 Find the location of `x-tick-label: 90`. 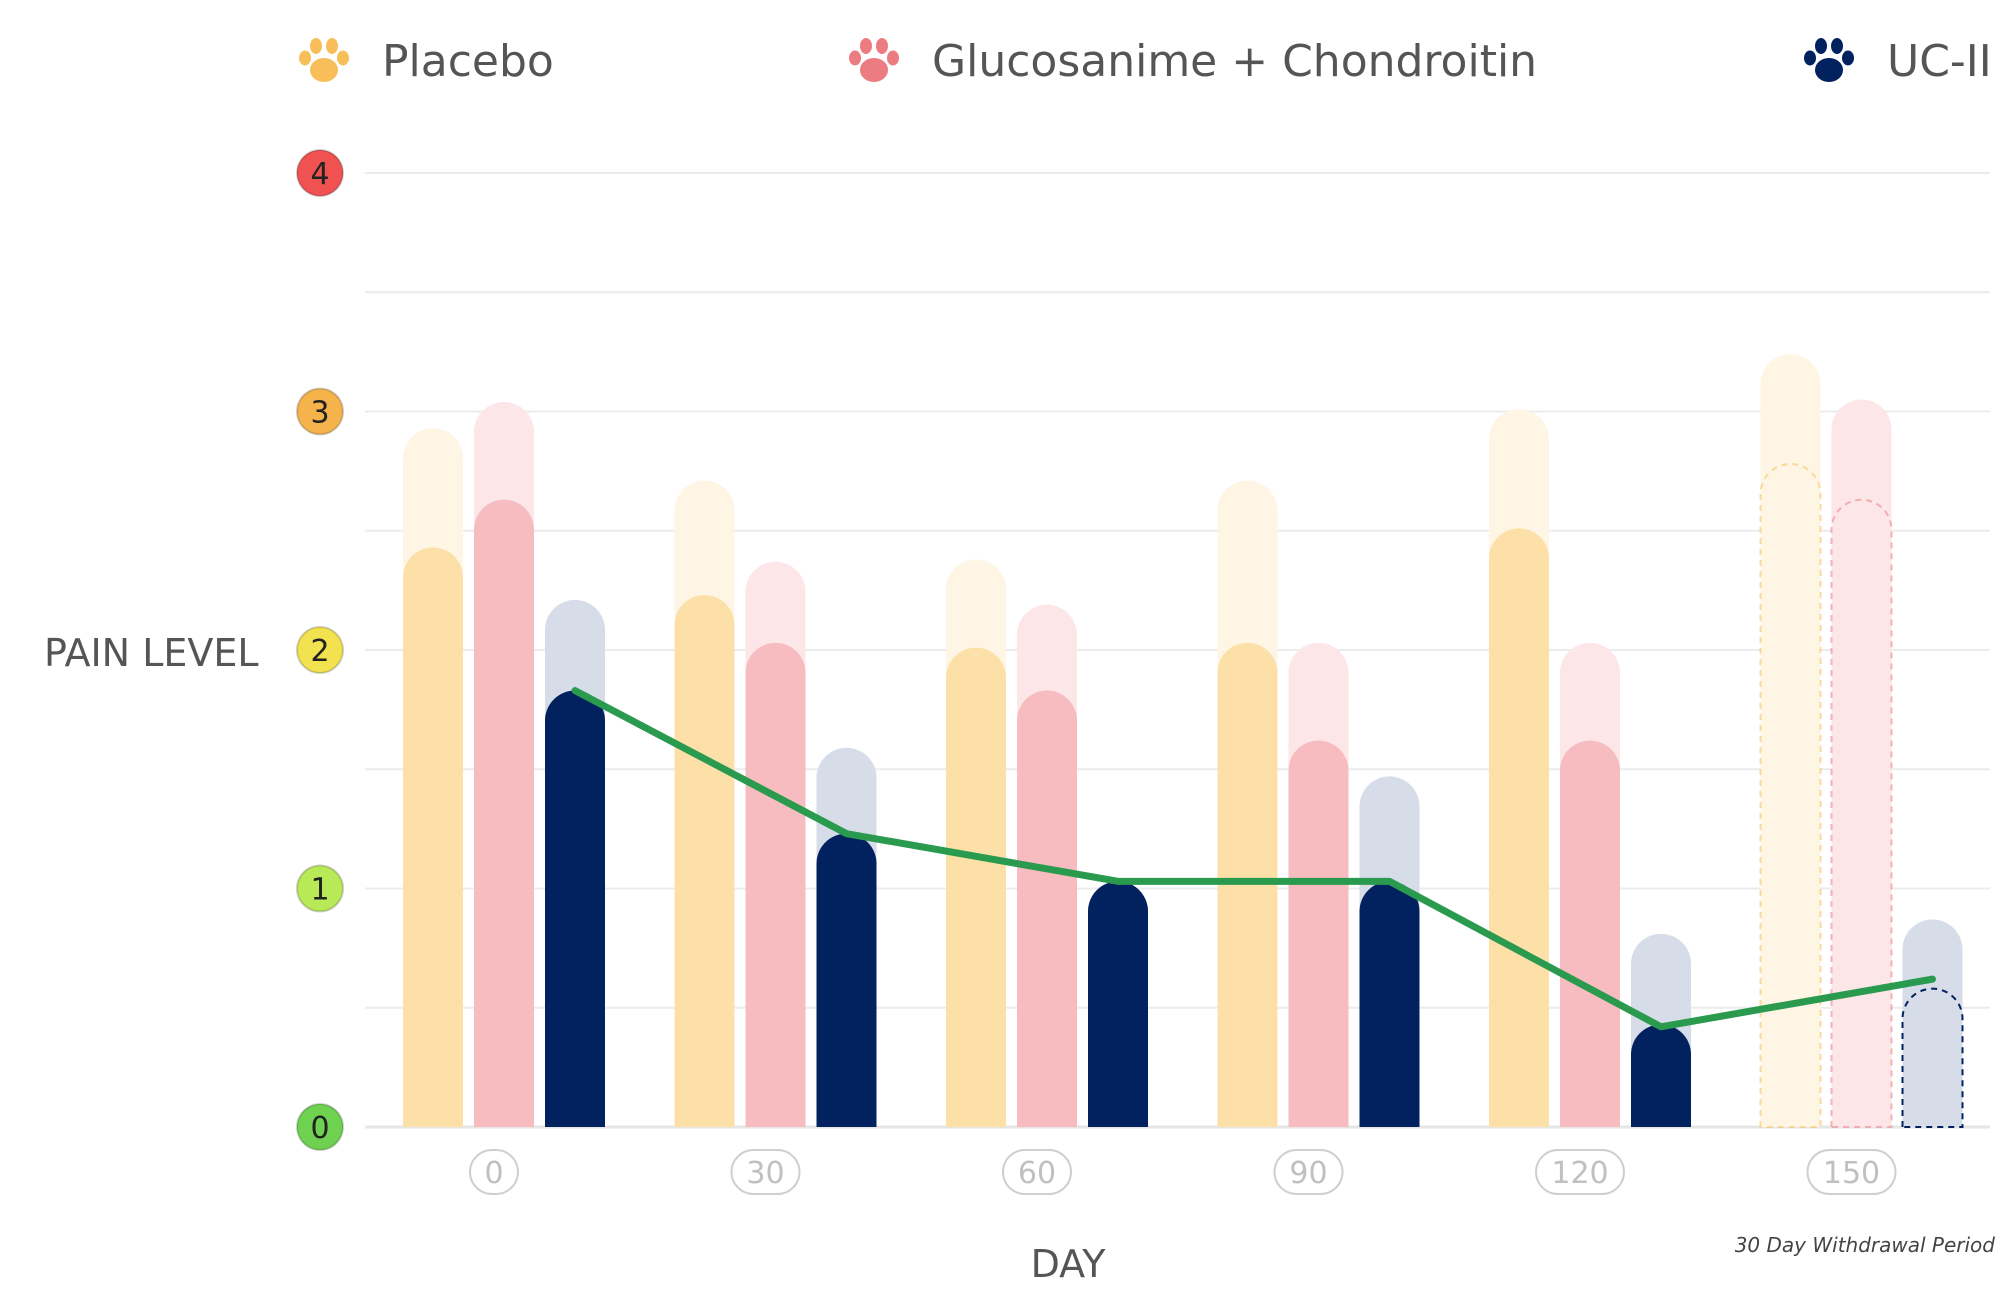

x-tick-label: 90 is located at coordinates (1308, 1173).